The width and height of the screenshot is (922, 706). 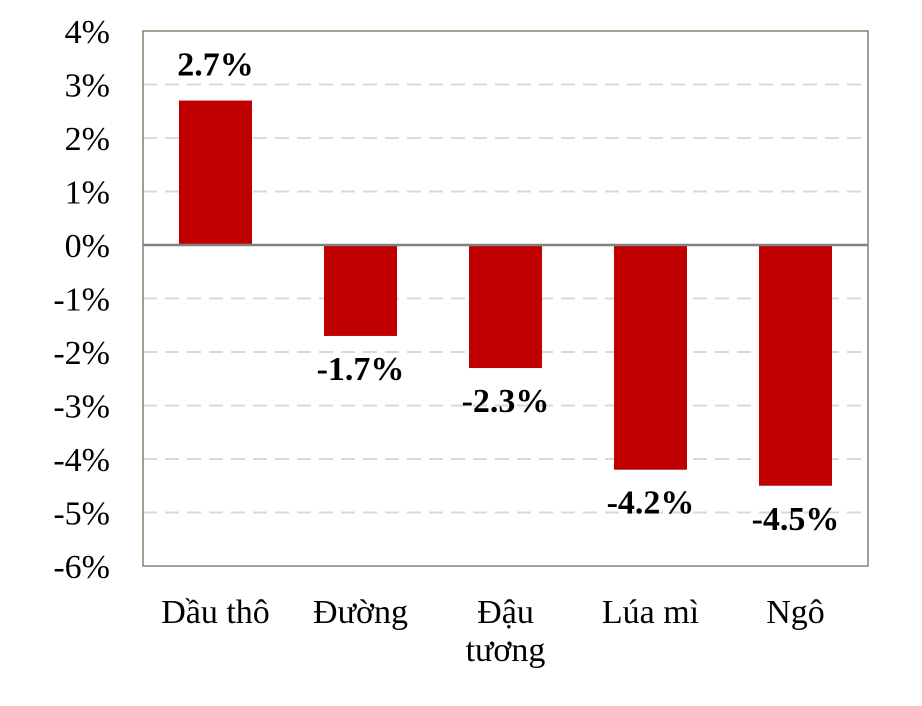 I want to click on data-label: -4.2%, so click(x=651, y=503).